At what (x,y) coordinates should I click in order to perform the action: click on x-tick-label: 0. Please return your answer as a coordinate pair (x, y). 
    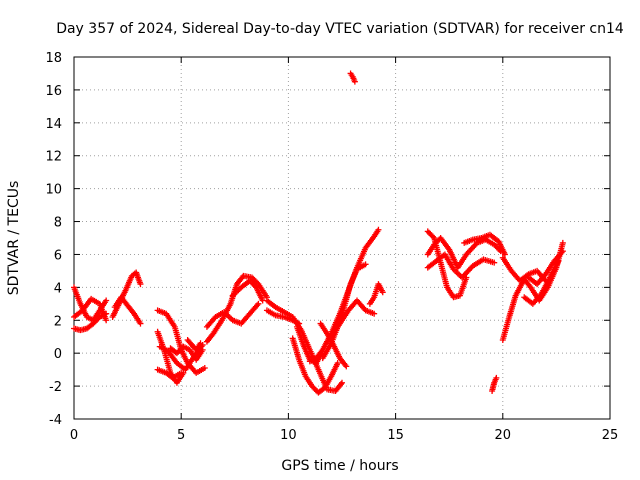
    Looking at the image, I should click on (74, 435).